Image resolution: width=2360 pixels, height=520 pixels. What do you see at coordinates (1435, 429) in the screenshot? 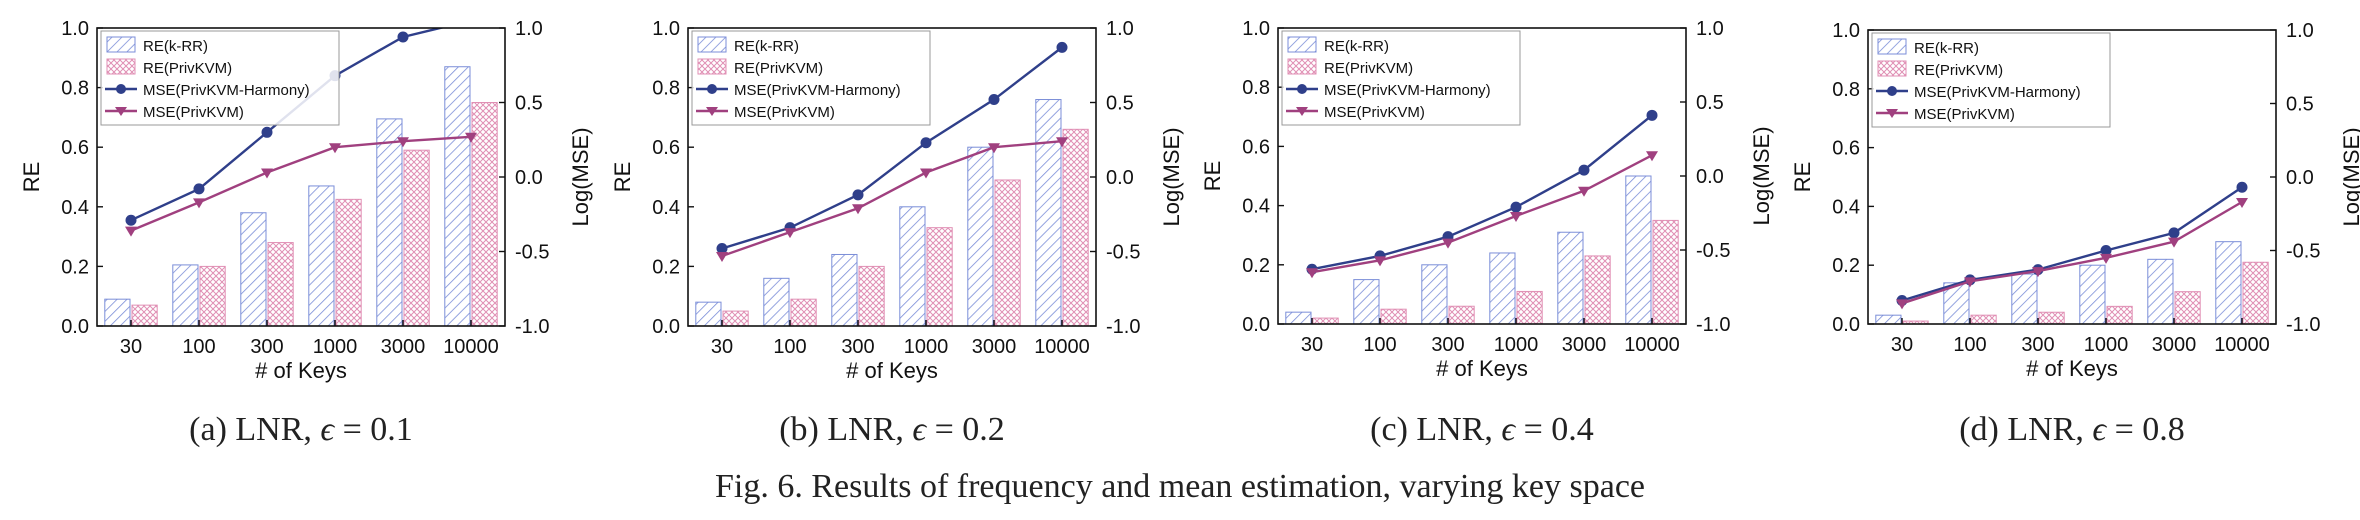
I see `subplot-caption-prefix: (c) LNR,` at bounding box center [1435, 429].